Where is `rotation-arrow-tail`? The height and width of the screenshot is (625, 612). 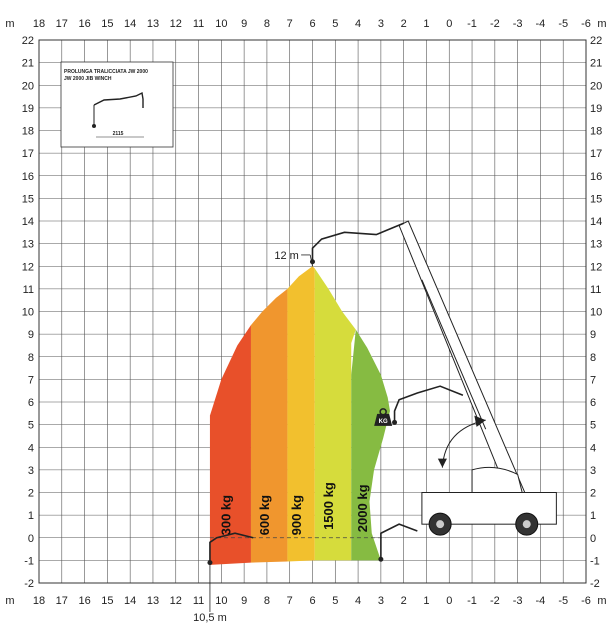 rotation-arrow-tail is located at coordinates (442, 463).